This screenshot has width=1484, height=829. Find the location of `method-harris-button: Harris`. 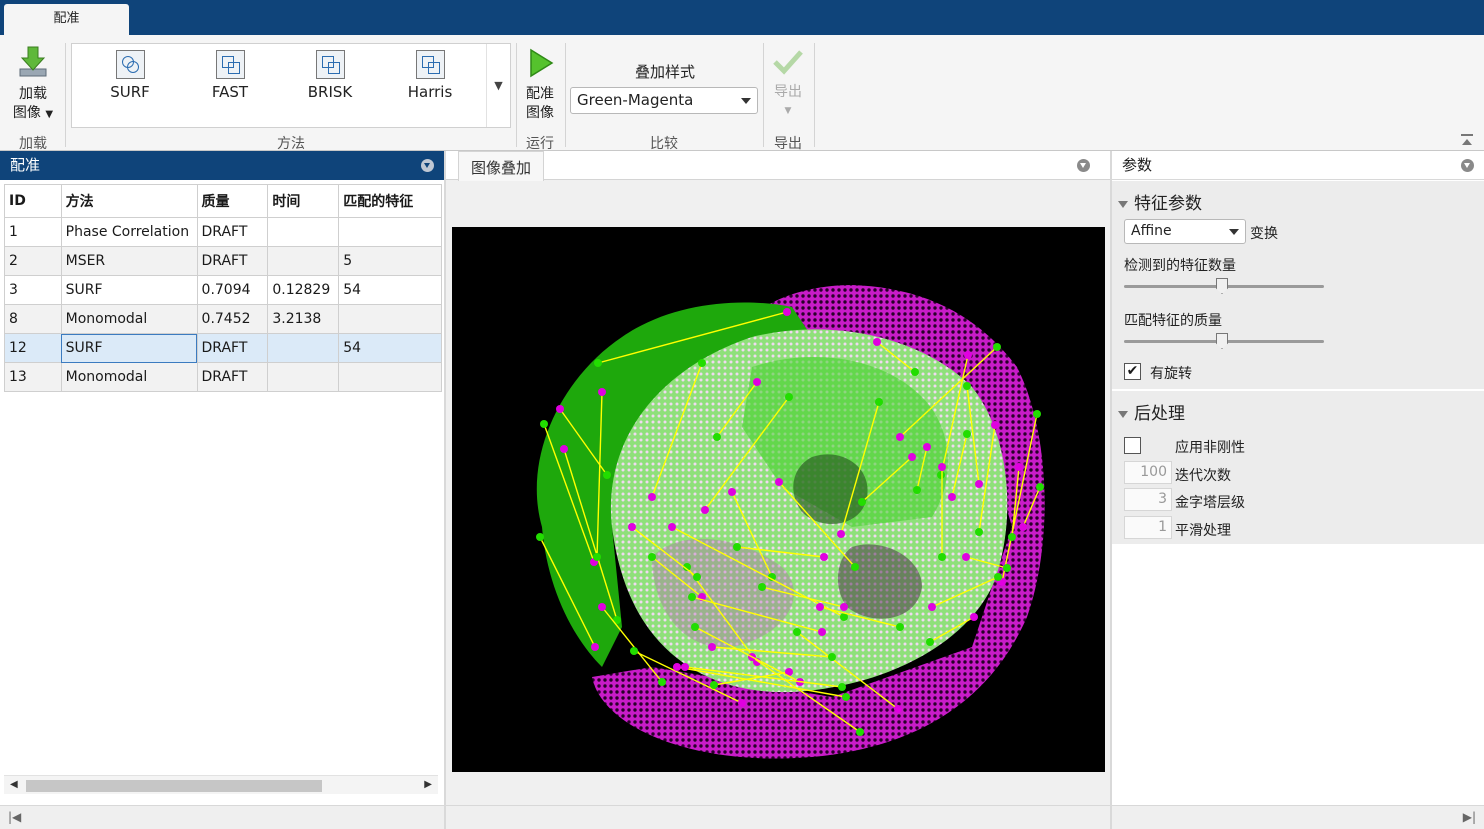

method-harris-button: Harris is located at coordinates (430, 75).